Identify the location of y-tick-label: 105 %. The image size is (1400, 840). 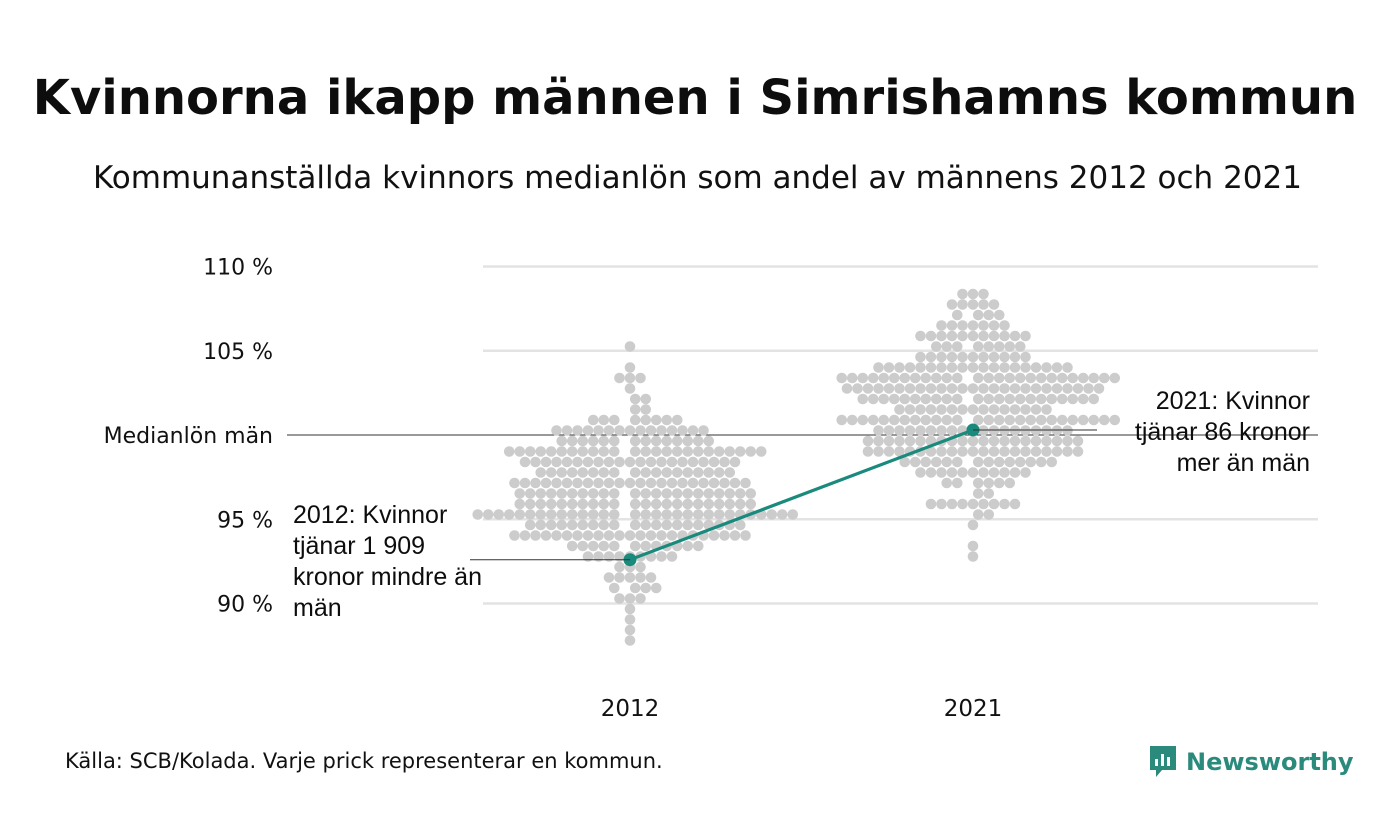
(238, 352).